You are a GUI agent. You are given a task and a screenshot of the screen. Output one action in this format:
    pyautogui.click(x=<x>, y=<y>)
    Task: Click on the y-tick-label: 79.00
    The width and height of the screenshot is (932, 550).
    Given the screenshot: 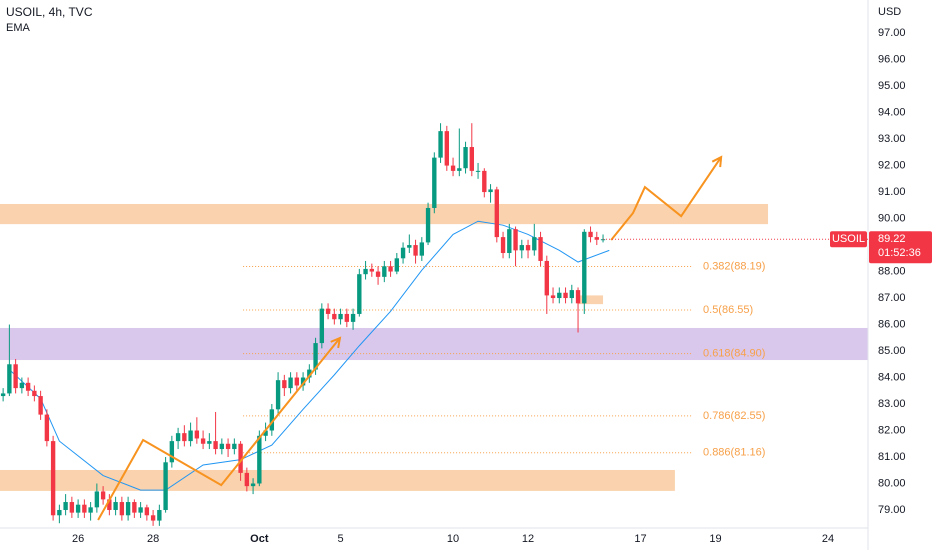 What is the action you would take?
    pyautogui.click(x=892, y=510)
    